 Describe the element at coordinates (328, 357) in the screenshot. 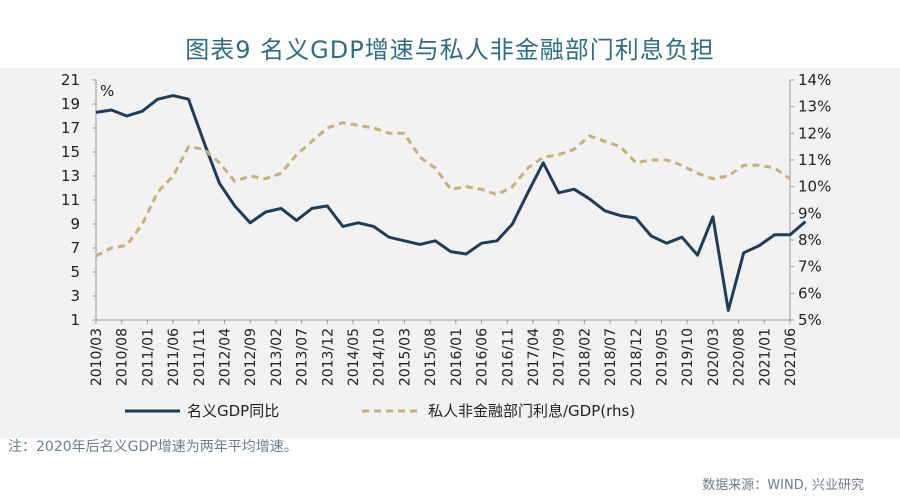

I see `x-tick-label: 2013/12` at that location.